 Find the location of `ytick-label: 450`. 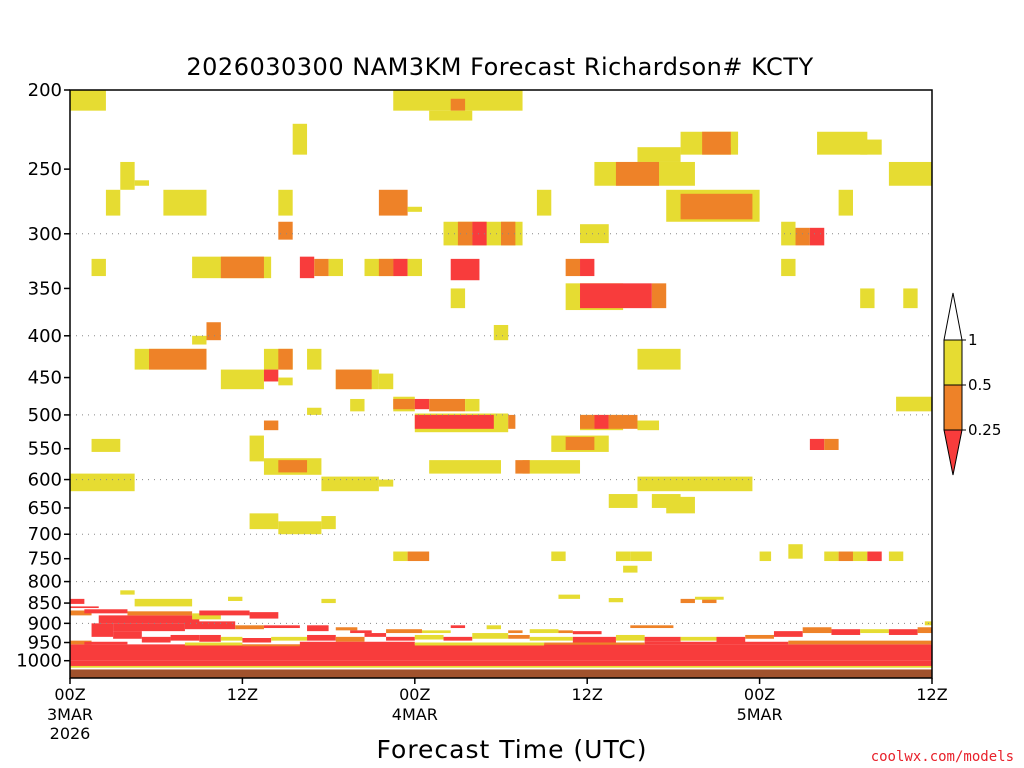

ytick-label: 450 is located at coordinates (45, 378).